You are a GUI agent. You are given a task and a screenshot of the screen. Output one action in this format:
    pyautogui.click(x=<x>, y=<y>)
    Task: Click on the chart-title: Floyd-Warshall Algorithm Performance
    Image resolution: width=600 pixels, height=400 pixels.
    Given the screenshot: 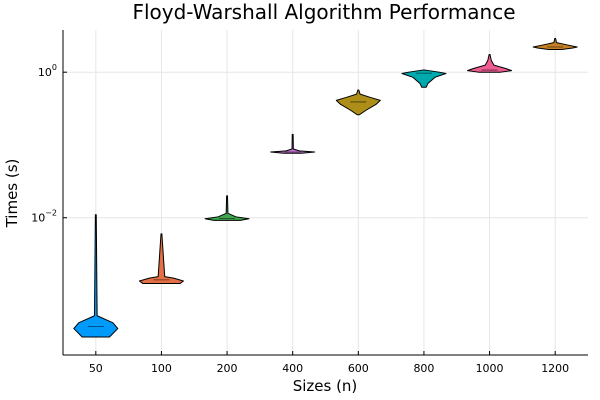 What is the action you would take?
    pyautogui.click(x=323, y=12)
    